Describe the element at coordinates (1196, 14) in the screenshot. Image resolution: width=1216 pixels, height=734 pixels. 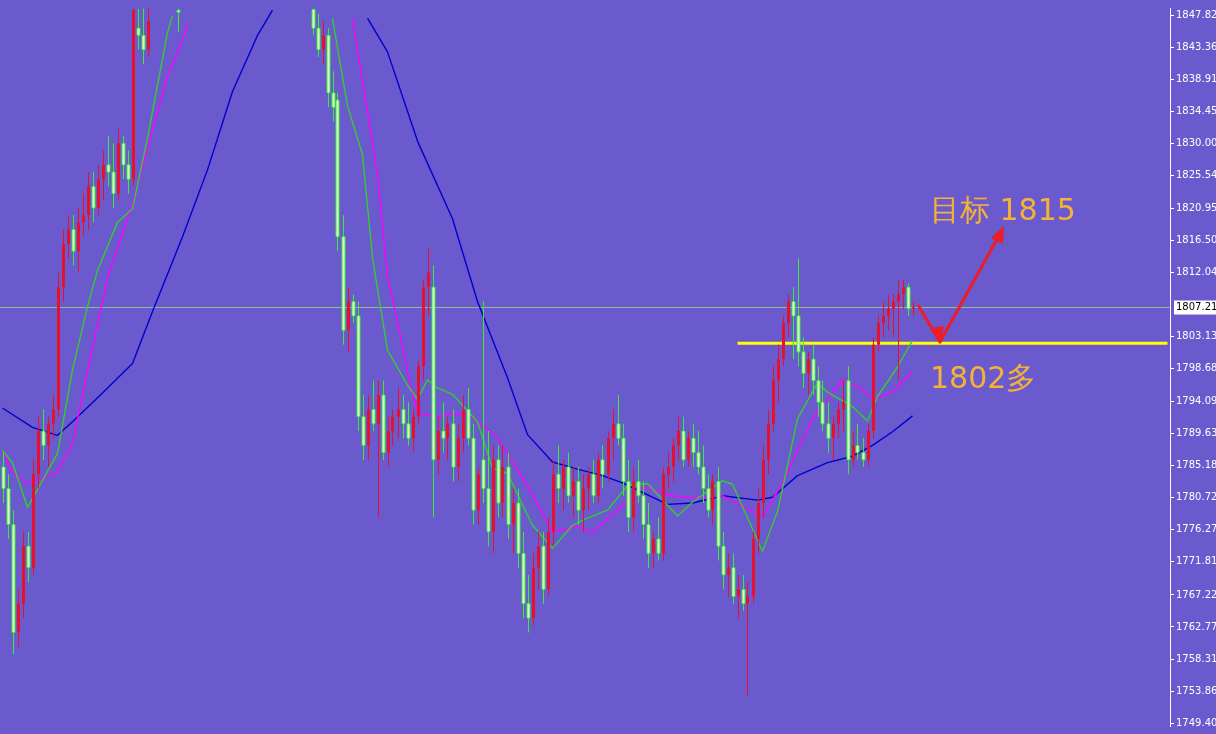
I see `y-tick-label: 1847.82` at that location.